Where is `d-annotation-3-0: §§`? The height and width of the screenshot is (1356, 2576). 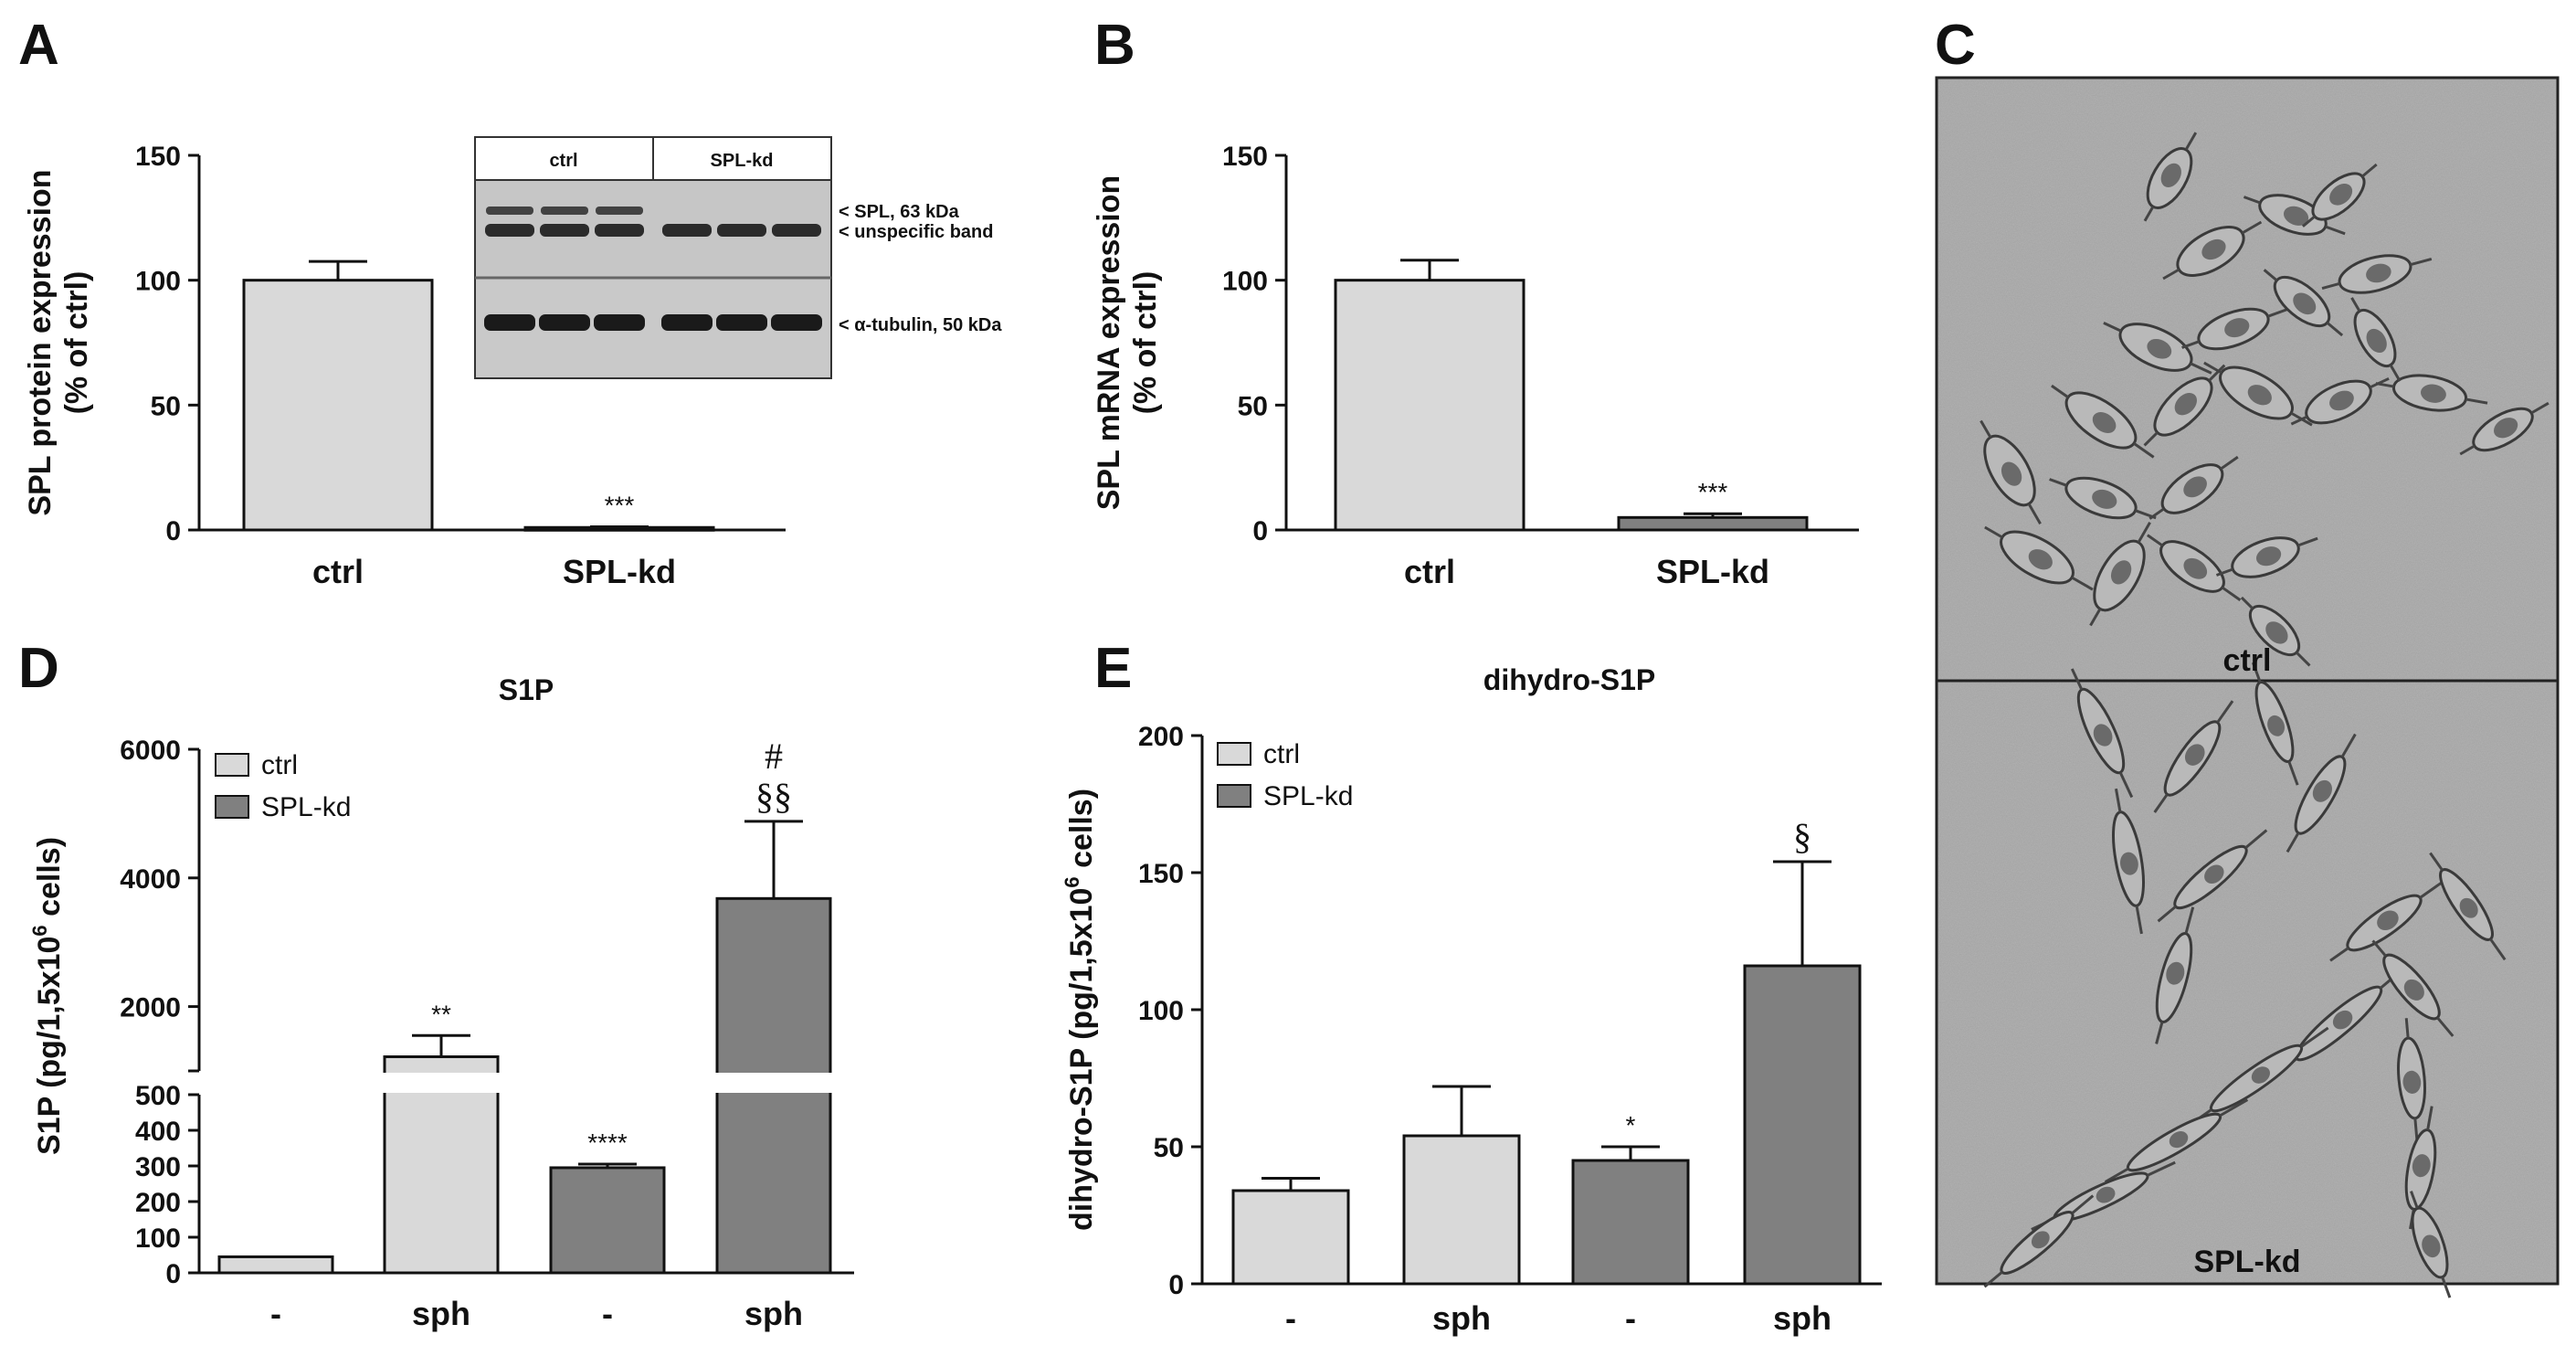 d-annotation-3-0: §§ is located at coordinates (773, 797).